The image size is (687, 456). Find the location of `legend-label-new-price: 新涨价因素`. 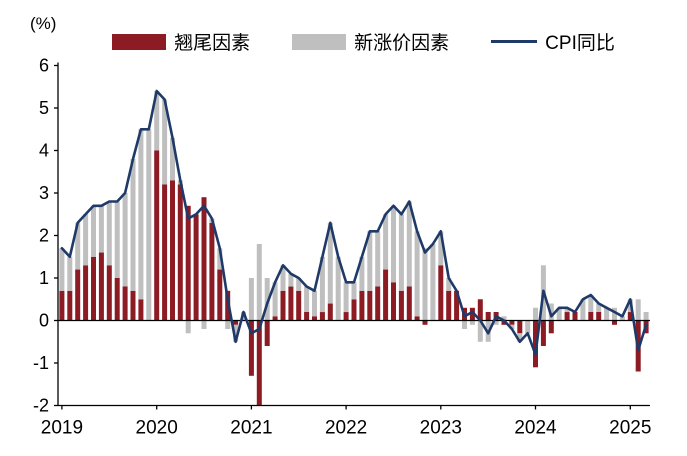

legend-label-new-price: 新涨价因素 is located at coordinates (402, 43).